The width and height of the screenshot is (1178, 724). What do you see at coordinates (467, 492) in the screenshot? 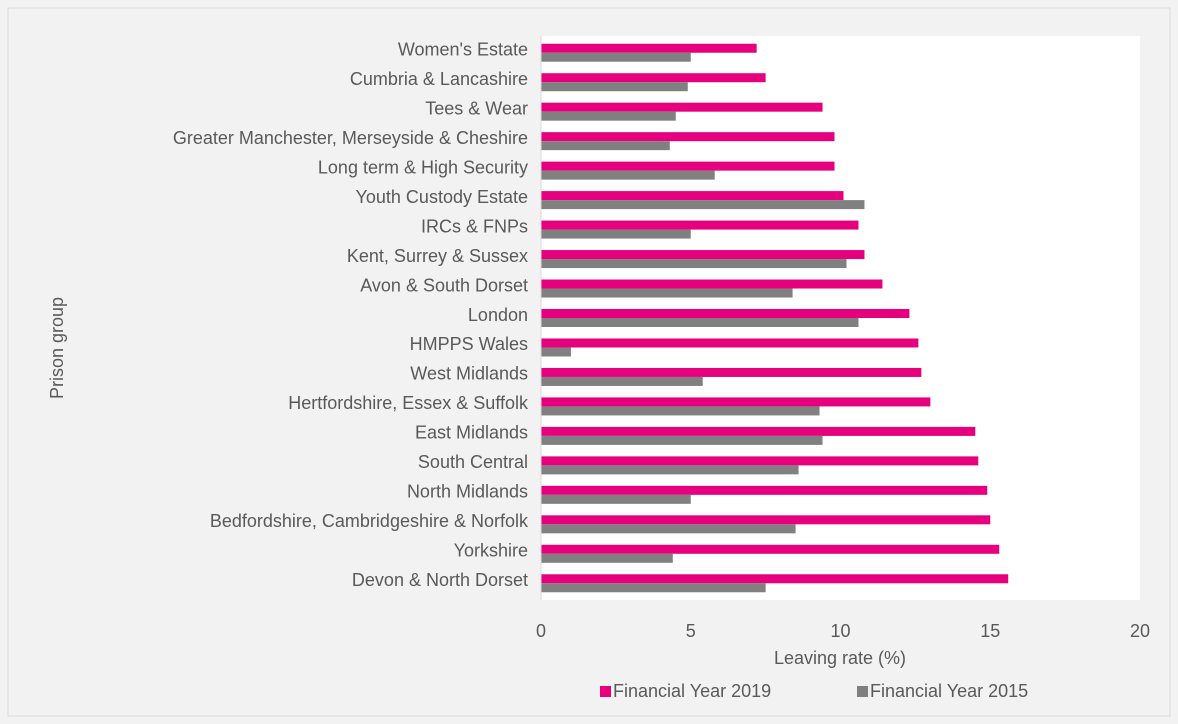
I see `y-tick-label: North Midlands` at bounding box center [467, 492].